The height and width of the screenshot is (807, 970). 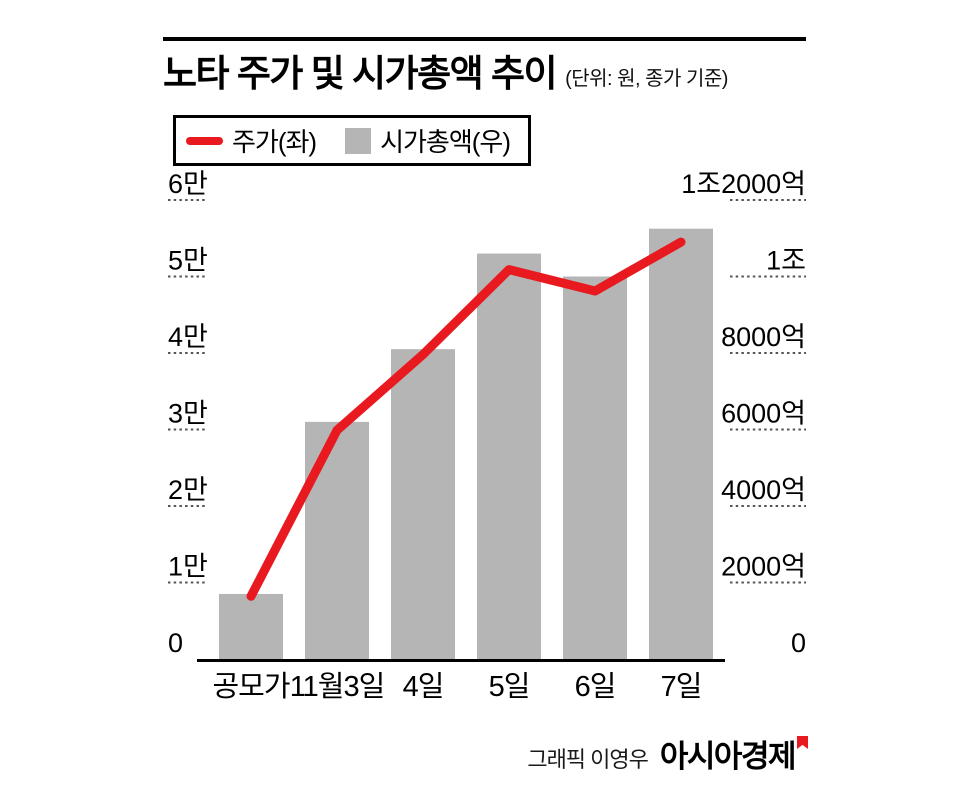 What do you see at coordinates (188, 567) in the screenshot?
I see `left-axis-tick-label: 1만` at bounding box center [188, 567].